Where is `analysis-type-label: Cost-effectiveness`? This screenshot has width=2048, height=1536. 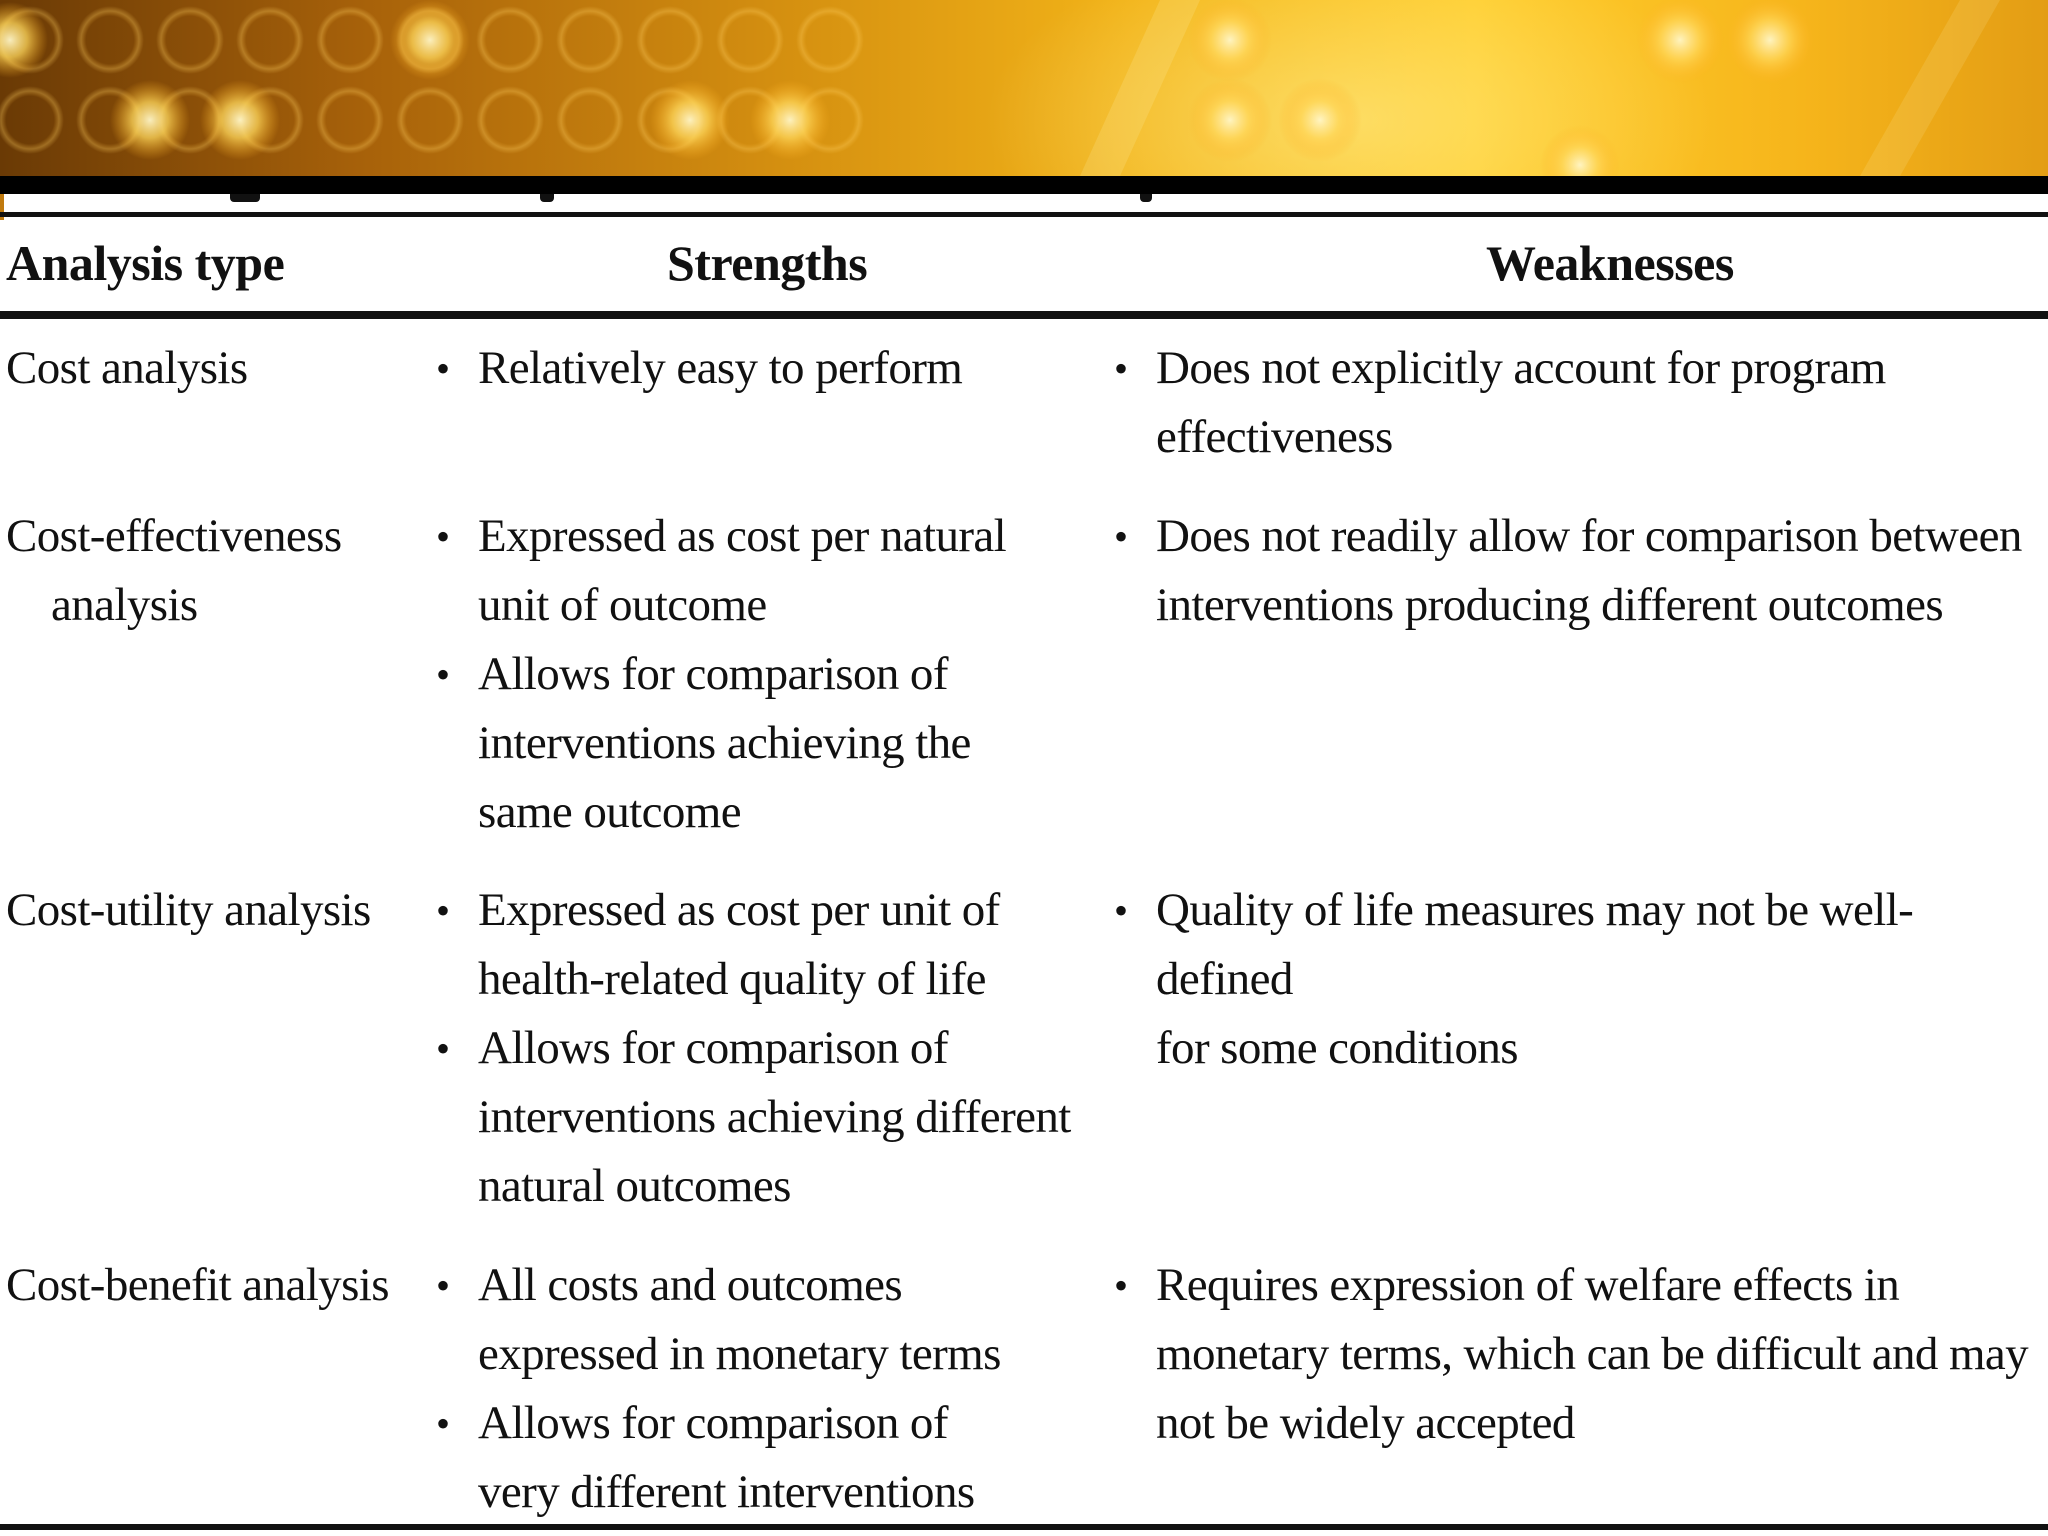 analysis-type-label: Cost-effectiveness is located at coordinates (174, 536).